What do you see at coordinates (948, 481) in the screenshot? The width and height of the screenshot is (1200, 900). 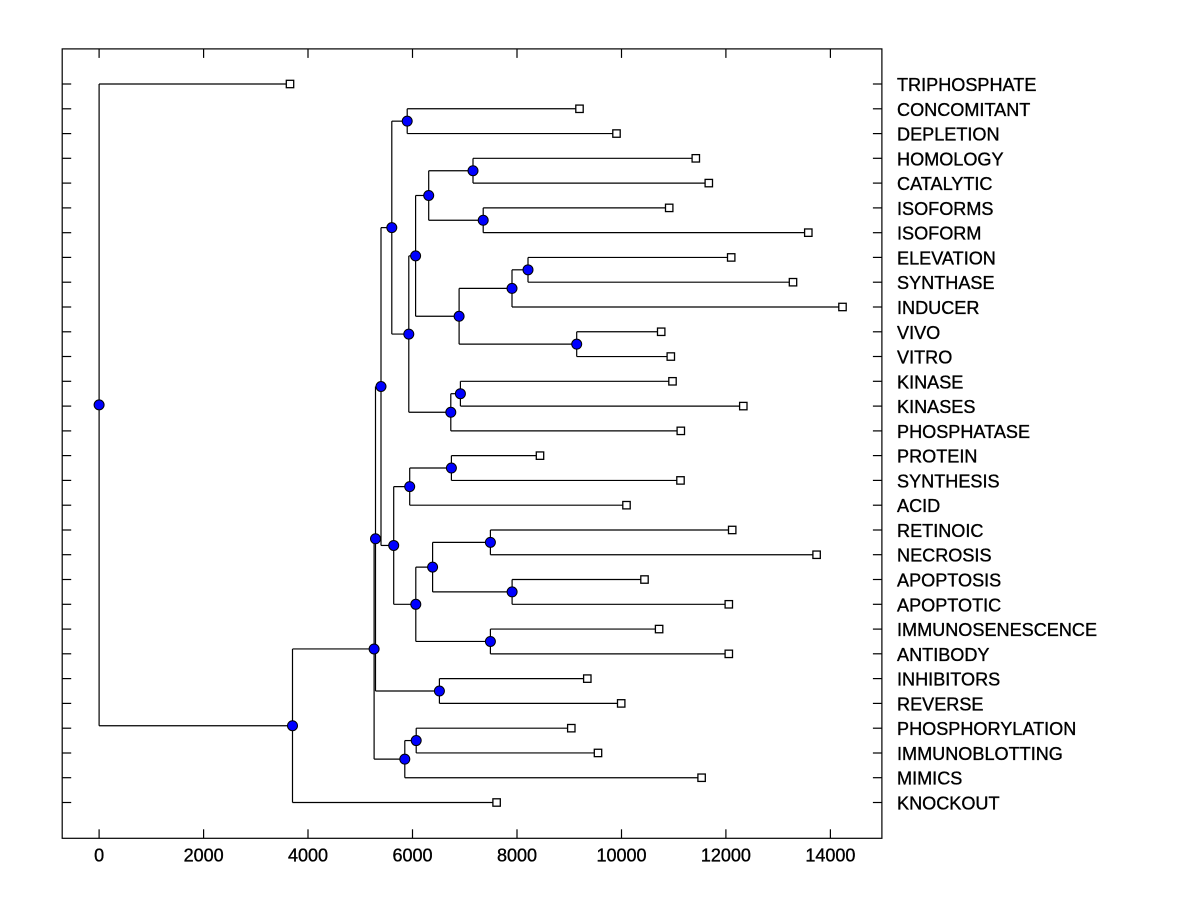 I see `svg-text: SYNTHESIS` at bounding box center [948, 481].